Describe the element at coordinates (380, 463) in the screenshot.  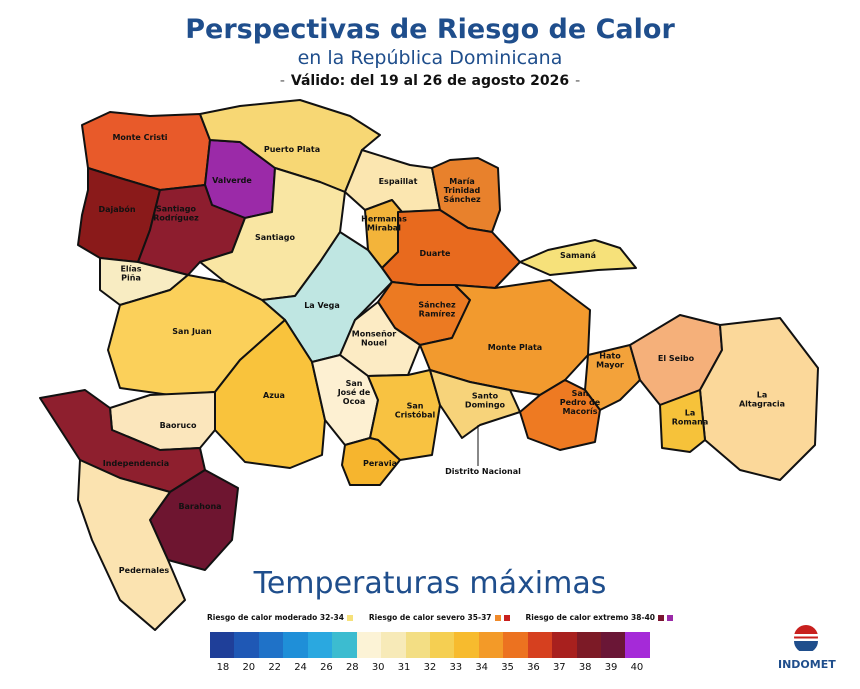
I see `label-peravia: Peravia` at that location.